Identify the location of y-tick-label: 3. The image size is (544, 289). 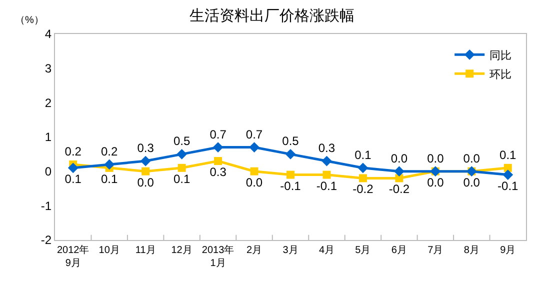
(48, 69).